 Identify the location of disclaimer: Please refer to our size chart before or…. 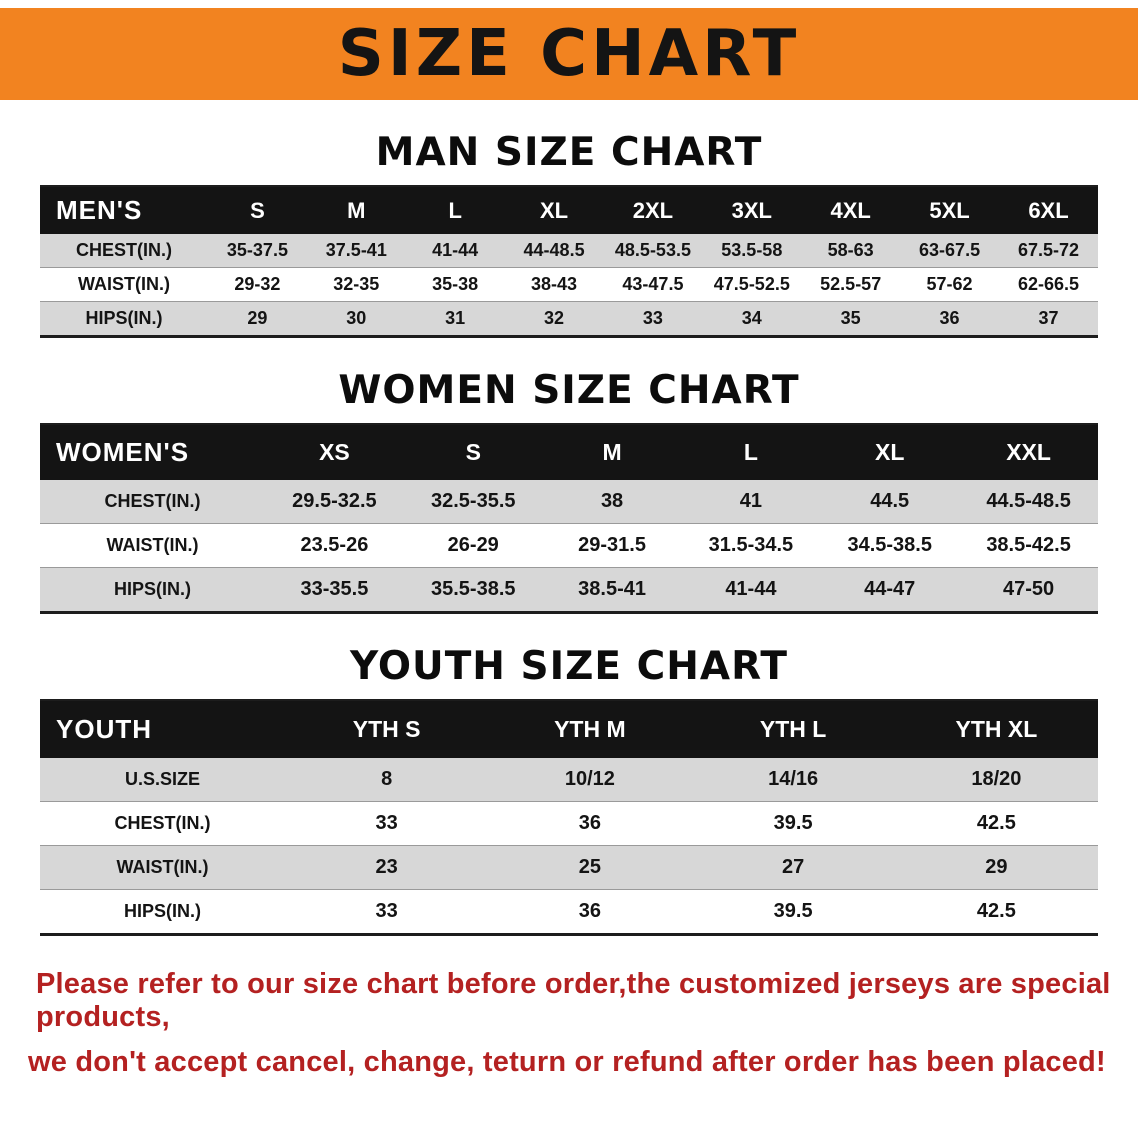
(569, 1023).